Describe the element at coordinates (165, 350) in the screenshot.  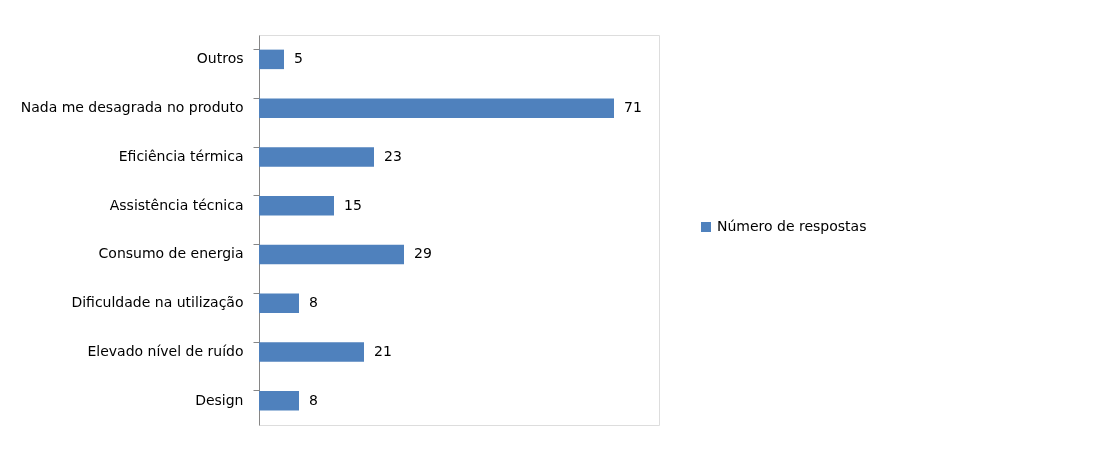
I see `y-tick-label: Elevado nível de ruído` at that location.